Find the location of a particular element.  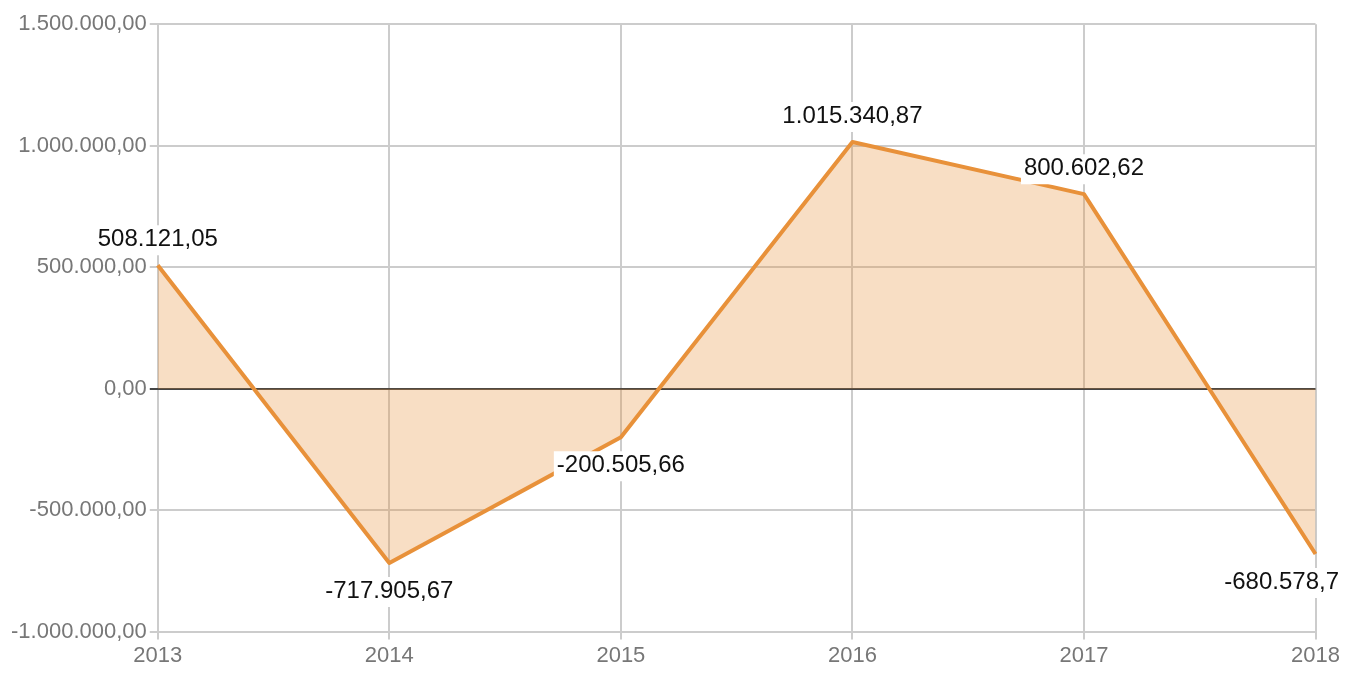

x-tick-label: 2013 is located at coordinates (158, 654).